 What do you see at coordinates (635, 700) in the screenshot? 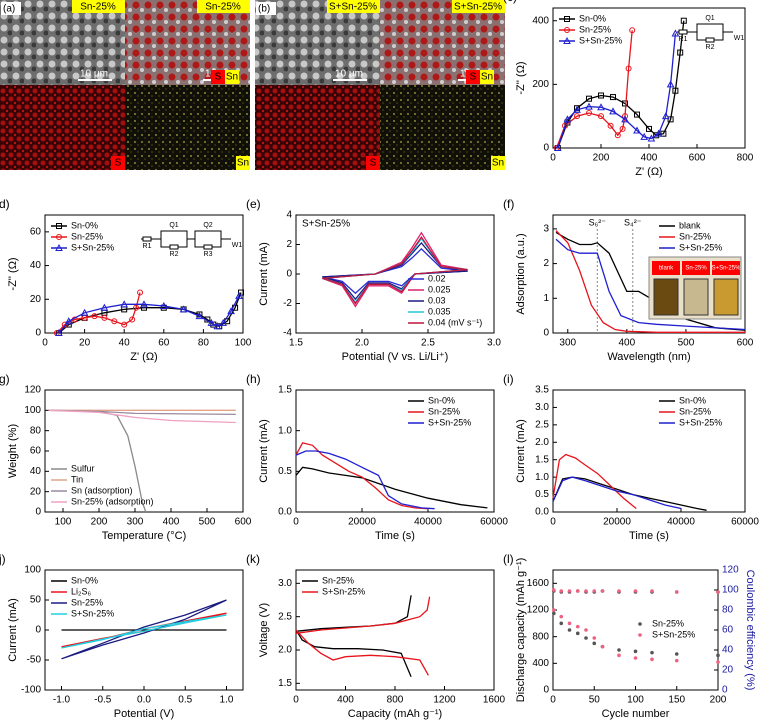
I see `x-tick-label: 100` at bounding box center [635, 700].